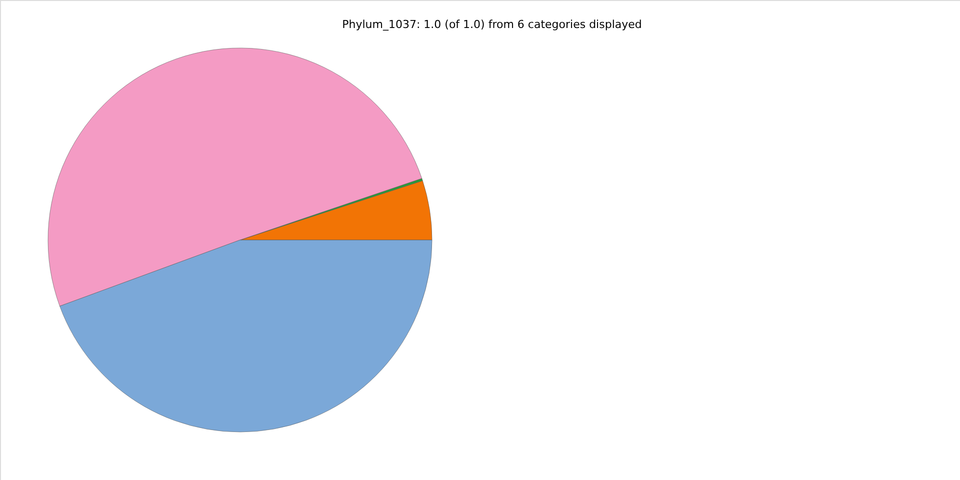 The width and height of the screenshot is (960, 480). Describe the element at coordinates (492, 24) in the screenshot. I see `text: Phylum_1037: 1.0 (of 1.0) from 6 categories displayed` at that location.